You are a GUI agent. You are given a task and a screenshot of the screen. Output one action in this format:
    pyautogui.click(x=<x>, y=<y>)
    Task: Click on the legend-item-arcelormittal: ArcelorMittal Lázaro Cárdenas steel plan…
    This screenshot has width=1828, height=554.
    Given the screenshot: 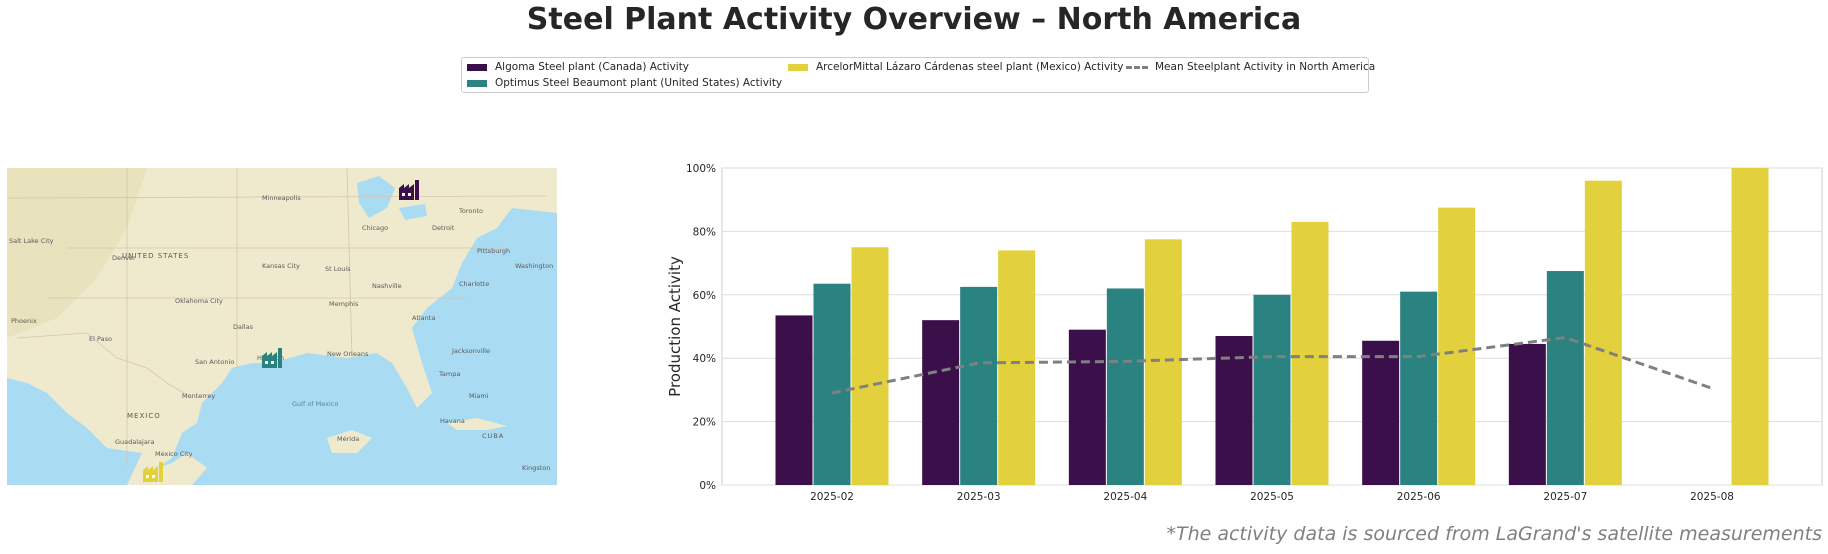 What is the action you would take?
    pyautogui.click(x=955, y=67)
    